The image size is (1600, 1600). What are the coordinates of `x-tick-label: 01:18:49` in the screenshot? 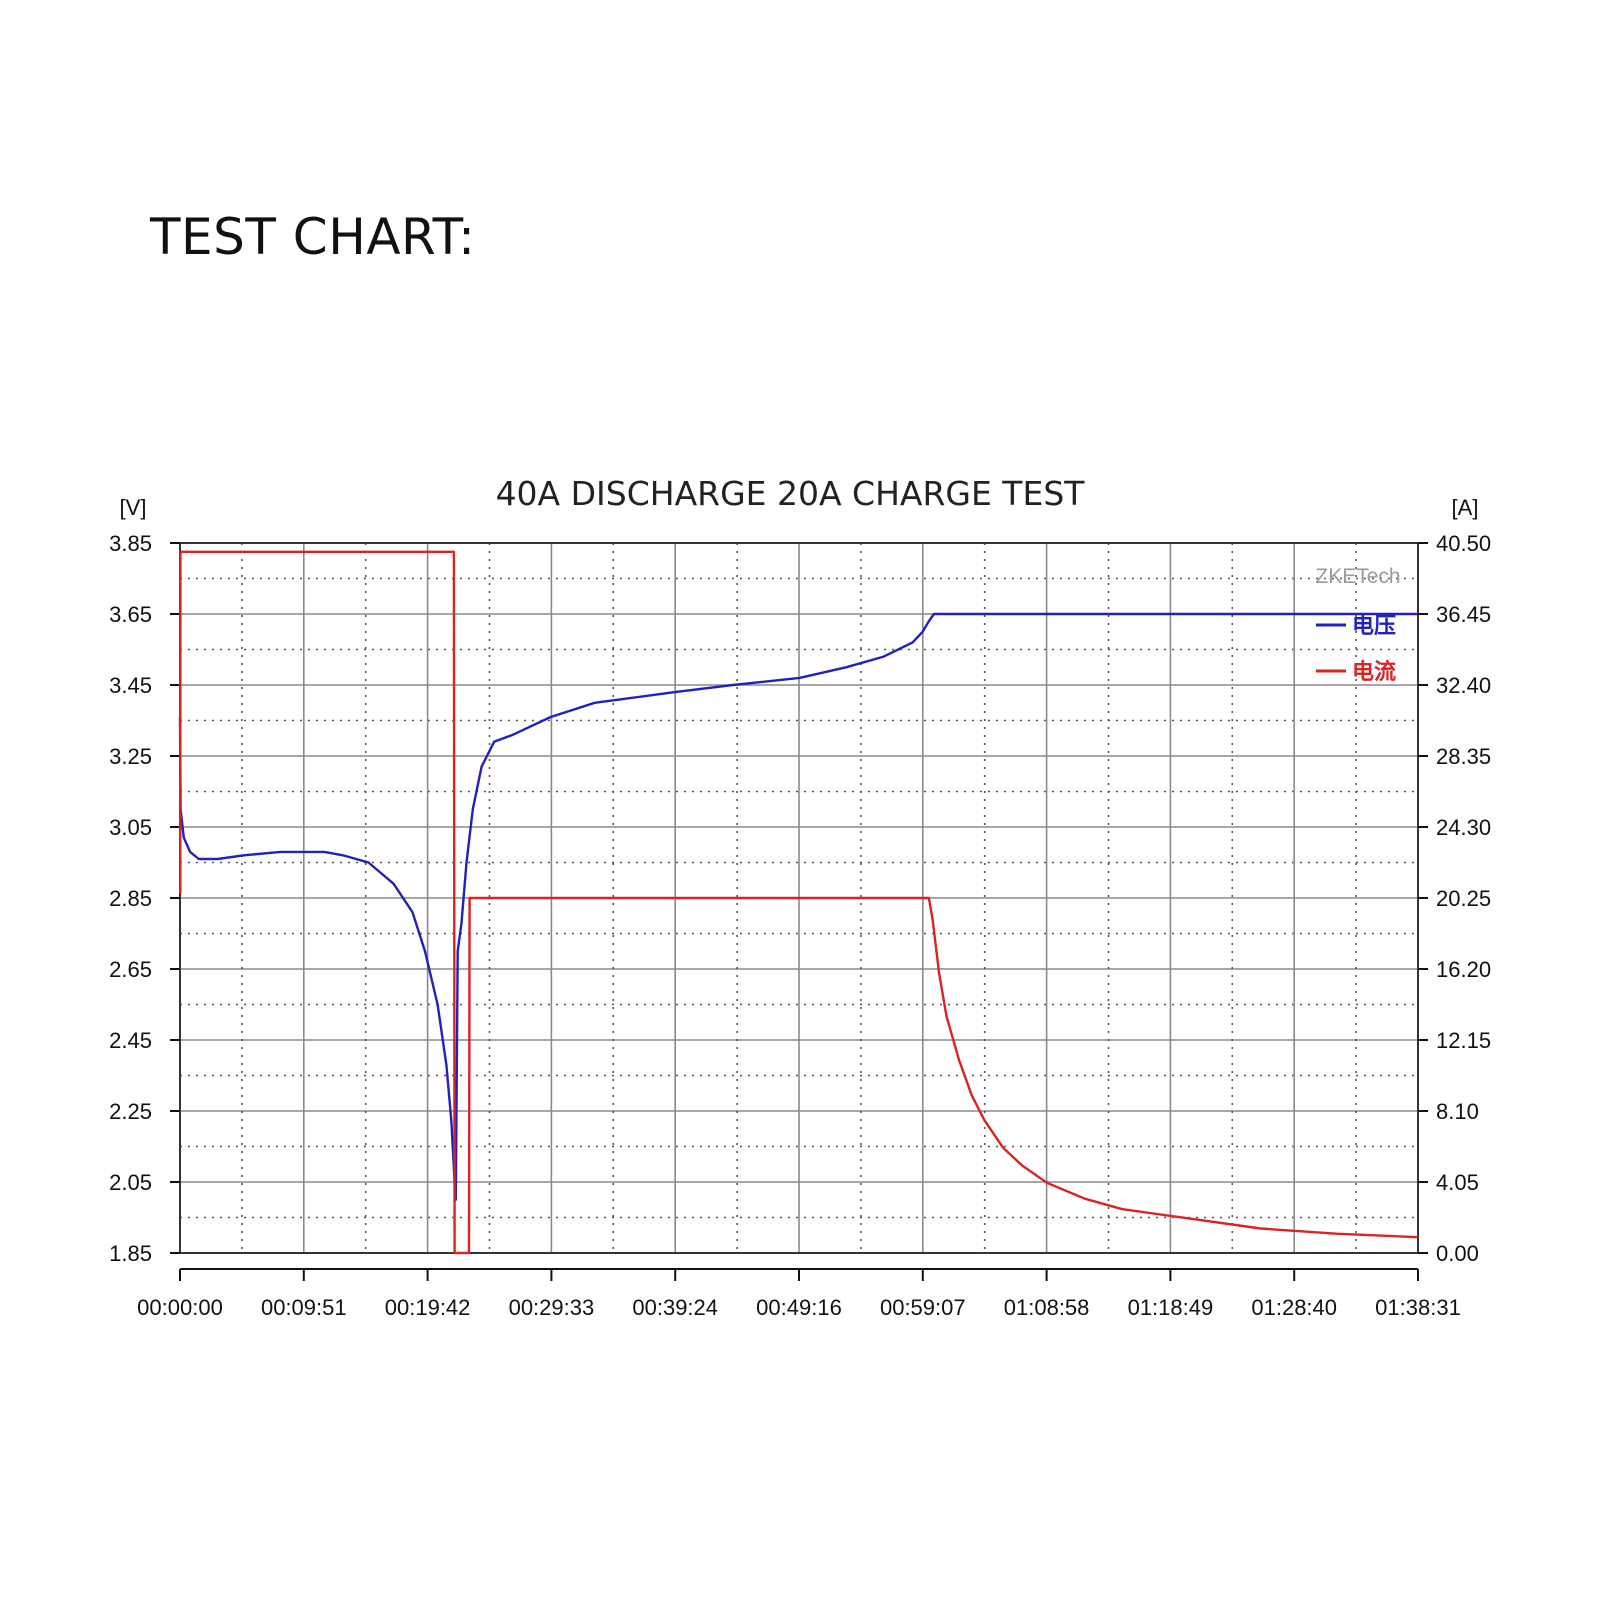 It's located at (1171, 1307).